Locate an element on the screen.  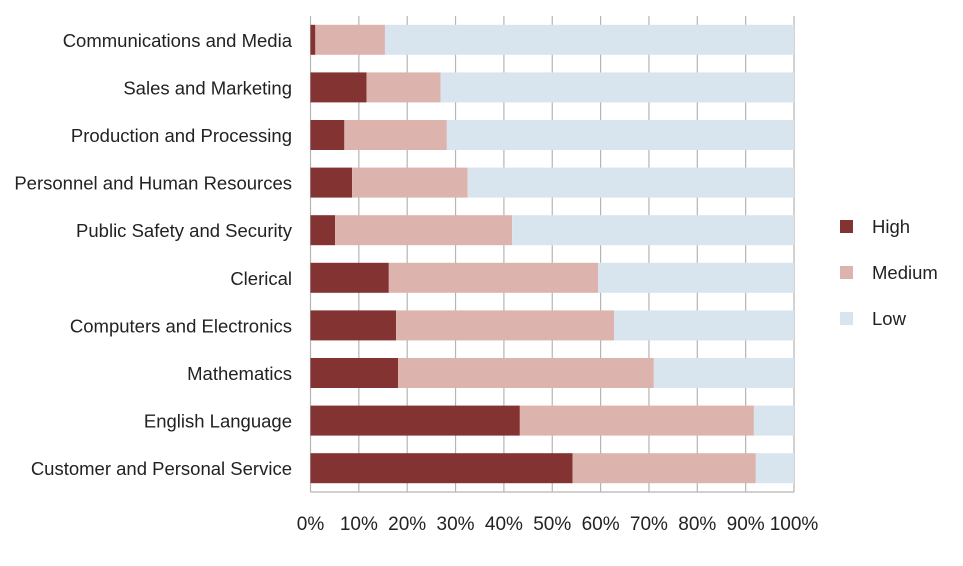
category-label: English Language is located at coordinates (218, 421).